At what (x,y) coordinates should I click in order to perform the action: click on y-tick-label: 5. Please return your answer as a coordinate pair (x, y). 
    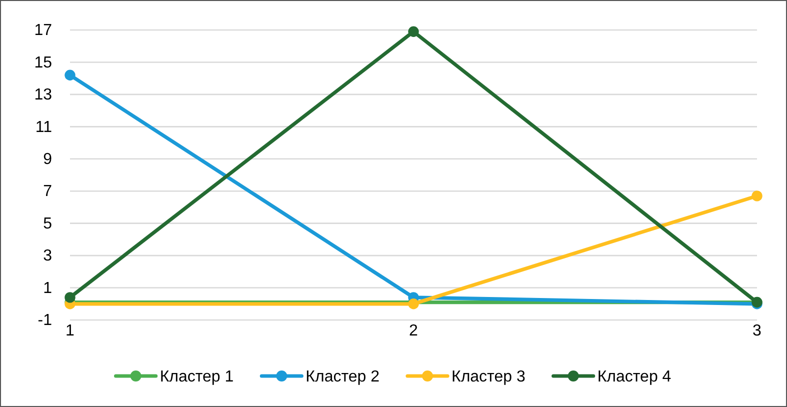
    Looking at the image, I should click on (47, 223).